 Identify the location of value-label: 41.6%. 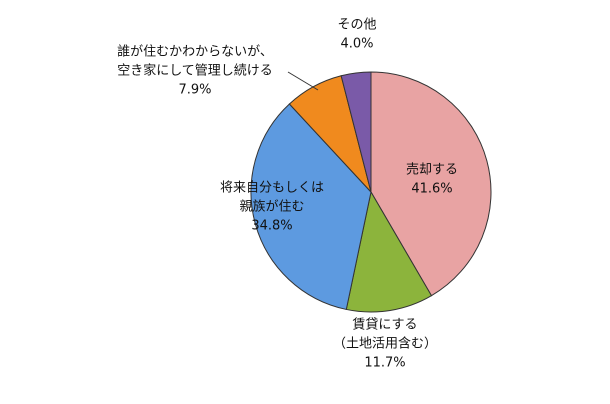
(431, 189).